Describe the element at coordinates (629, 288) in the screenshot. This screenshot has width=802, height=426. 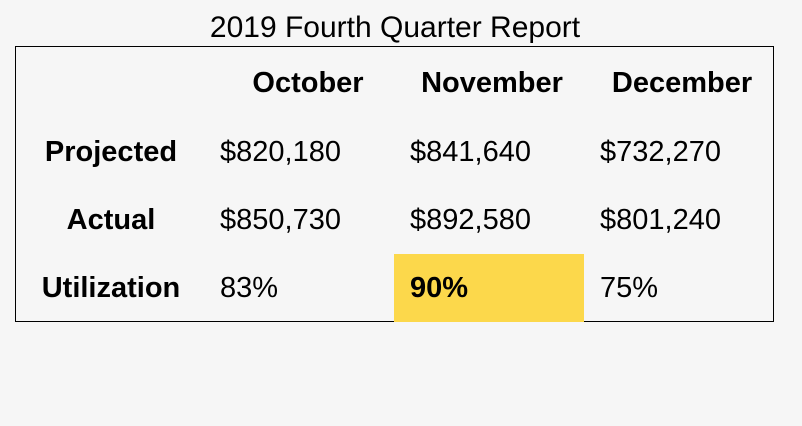
I see `cell-utilization-december: 75%` at that location.